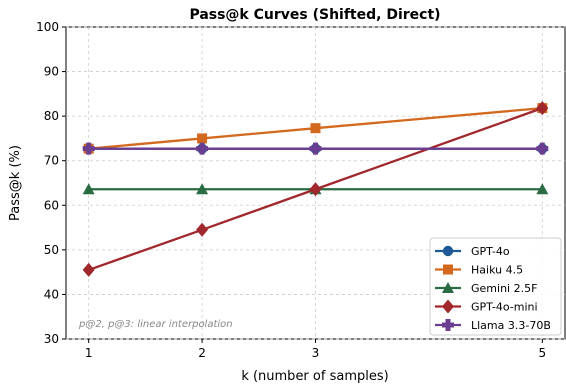 This screenshot has height=388, width=566. Describe the element at coordinates (448, 325) in the screenshot. I see `legend-marker-llama-3-3-70b` at that location.